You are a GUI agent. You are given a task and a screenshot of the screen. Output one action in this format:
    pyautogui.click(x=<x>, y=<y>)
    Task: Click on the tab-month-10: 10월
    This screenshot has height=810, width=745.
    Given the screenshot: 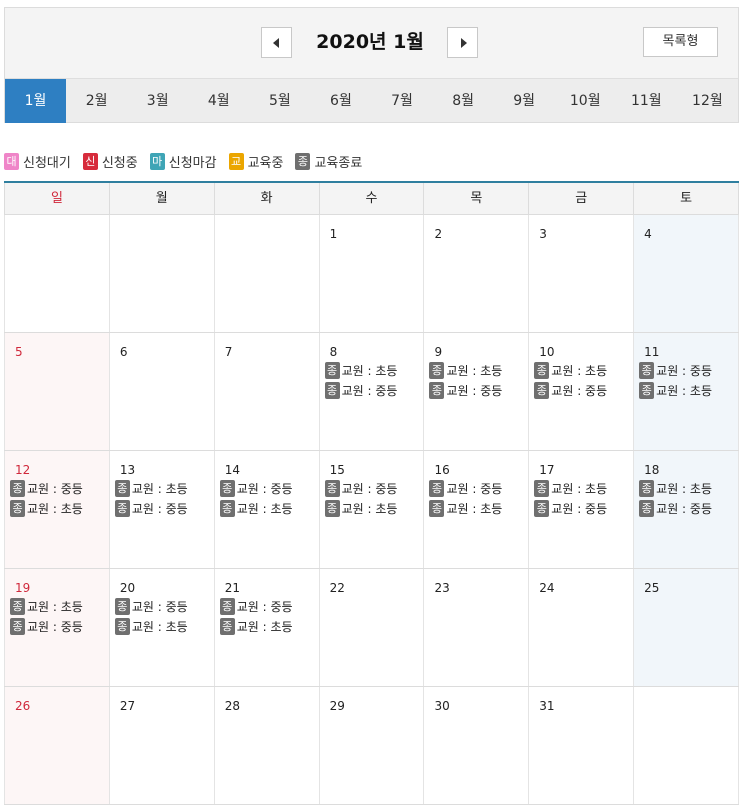 What is the action you would take?
    pyautogui.click(x=585, y=101)
    